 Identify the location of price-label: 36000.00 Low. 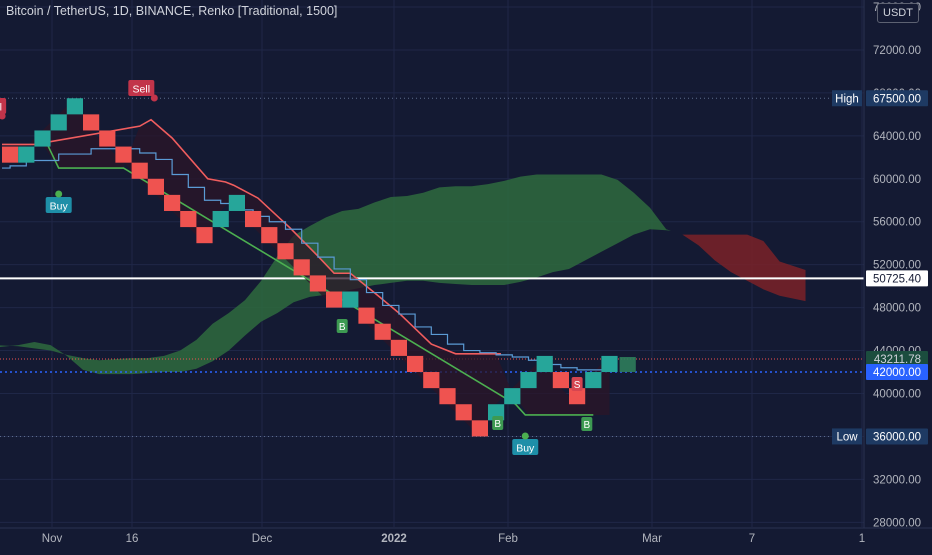
(880, 436).